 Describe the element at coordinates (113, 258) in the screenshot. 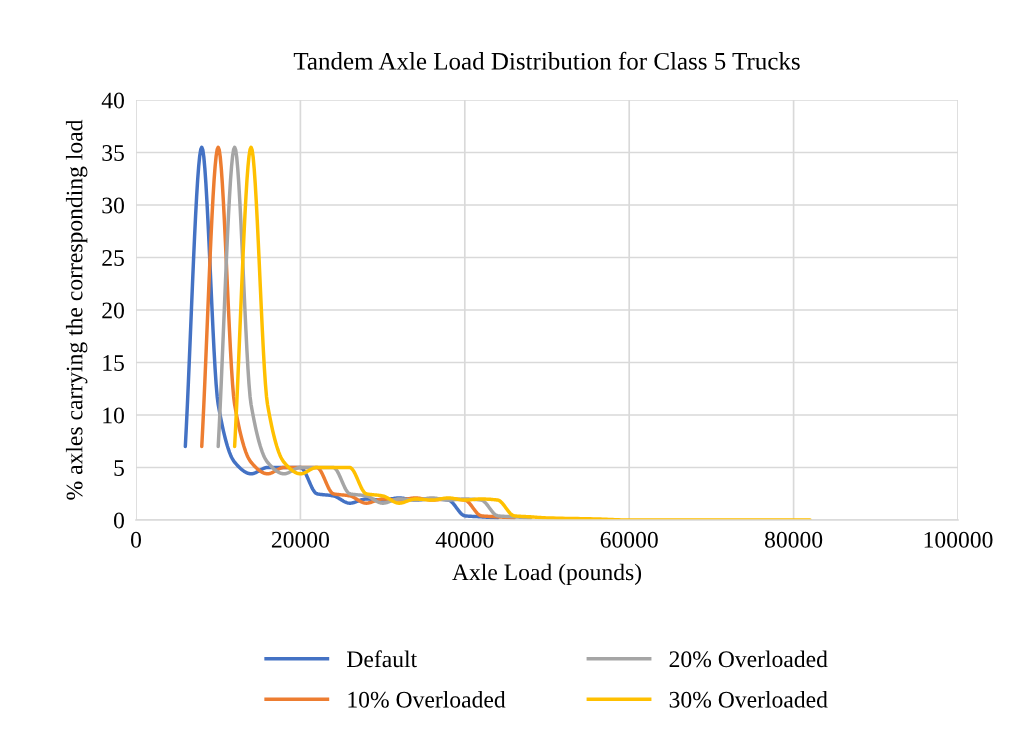

I see `y-tick-label: 25` at that location.